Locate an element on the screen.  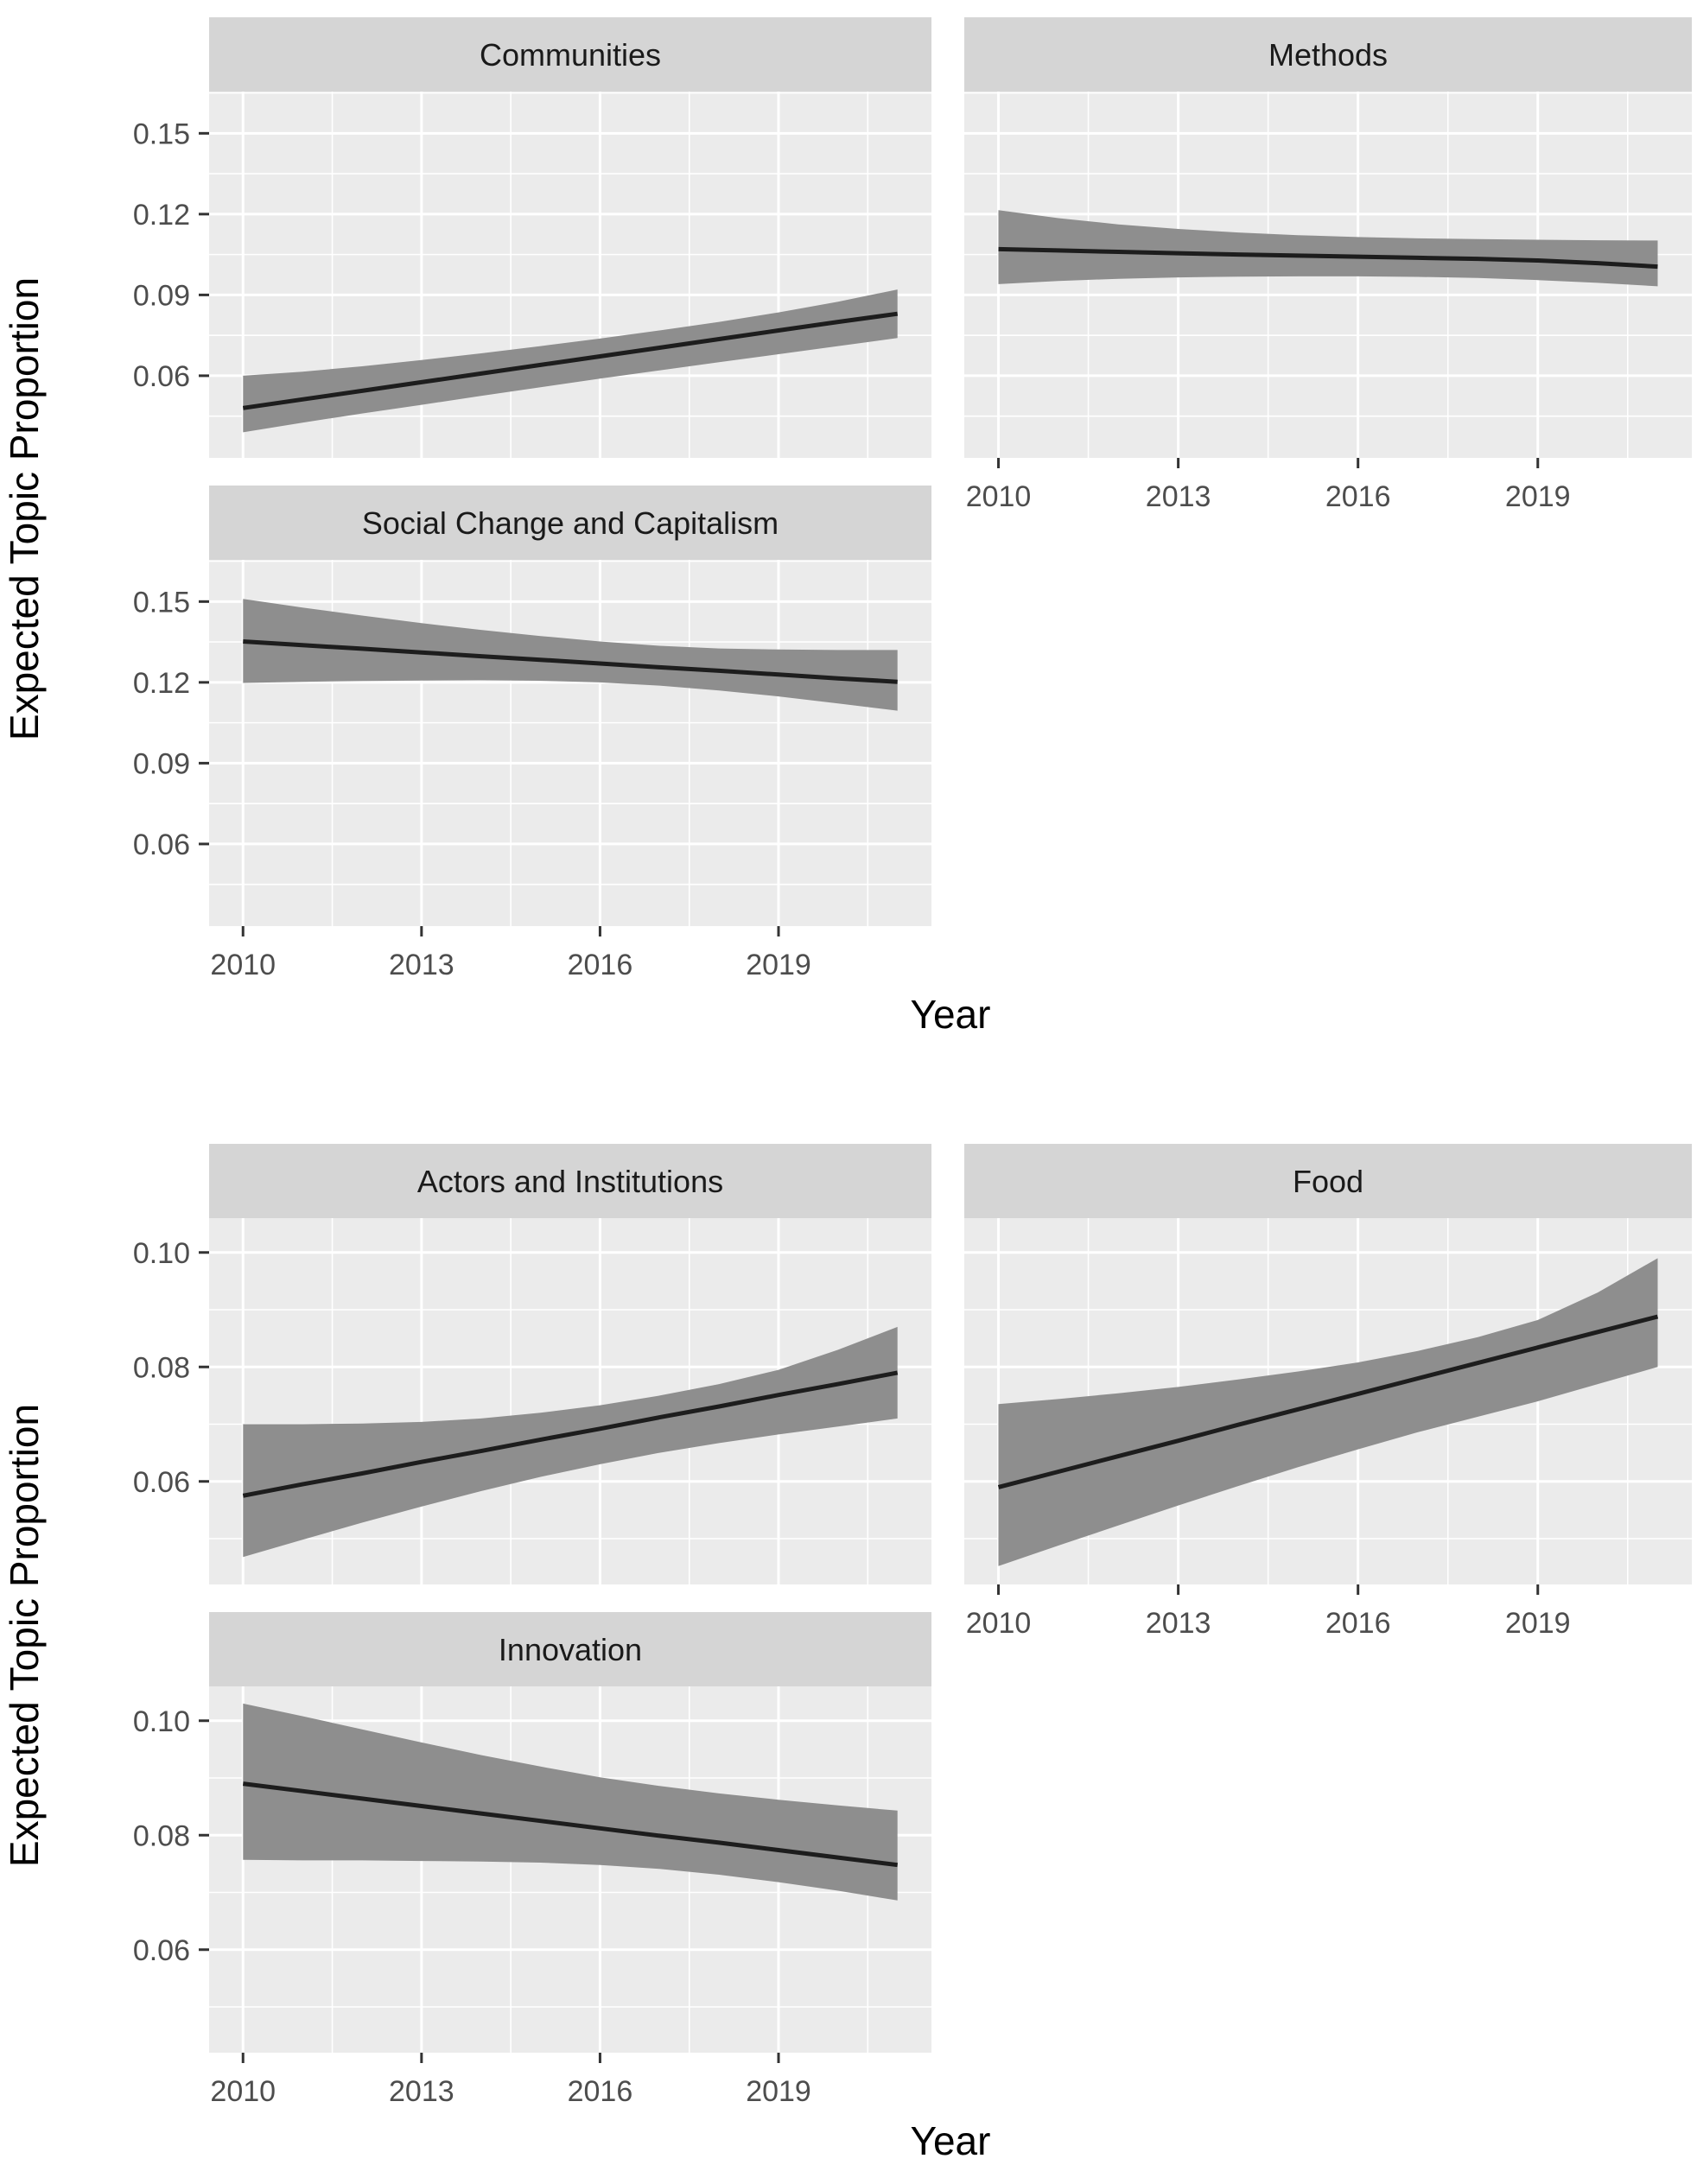
facet-panel-actors-and-institutions: Actors and Institutions 0.06 0.08 0.10 is located at coordinates (532, 1364).